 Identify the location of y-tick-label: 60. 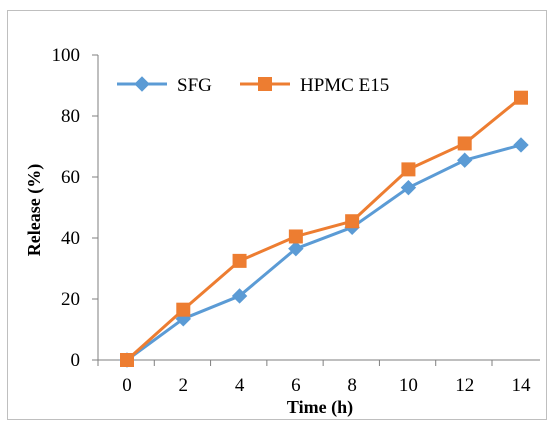
(70, 177).